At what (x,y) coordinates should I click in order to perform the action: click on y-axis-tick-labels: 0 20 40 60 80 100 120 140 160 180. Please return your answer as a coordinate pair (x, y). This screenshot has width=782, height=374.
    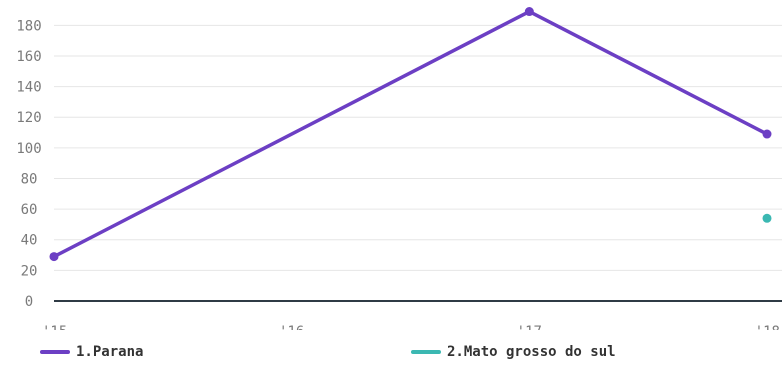
    Looking at the image, I should click on (28, 164).